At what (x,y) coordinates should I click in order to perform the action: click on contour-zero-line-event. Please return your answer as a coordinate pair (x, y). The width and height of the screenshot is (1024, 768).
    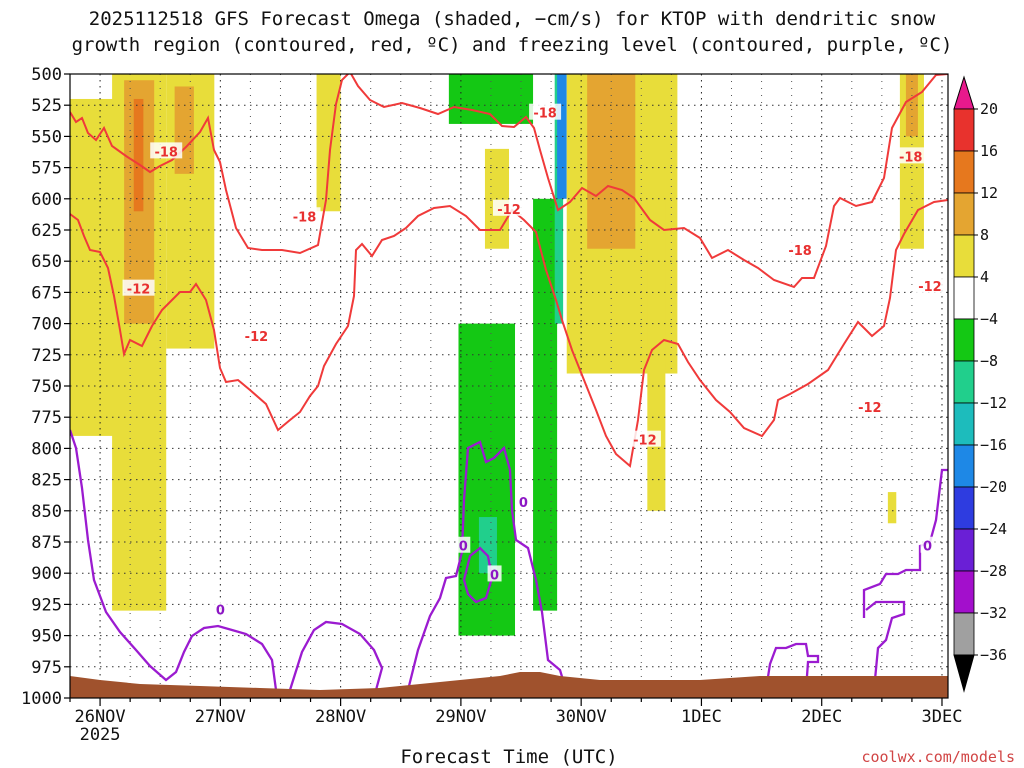
    Looking at the image, I should click on (487, 565).